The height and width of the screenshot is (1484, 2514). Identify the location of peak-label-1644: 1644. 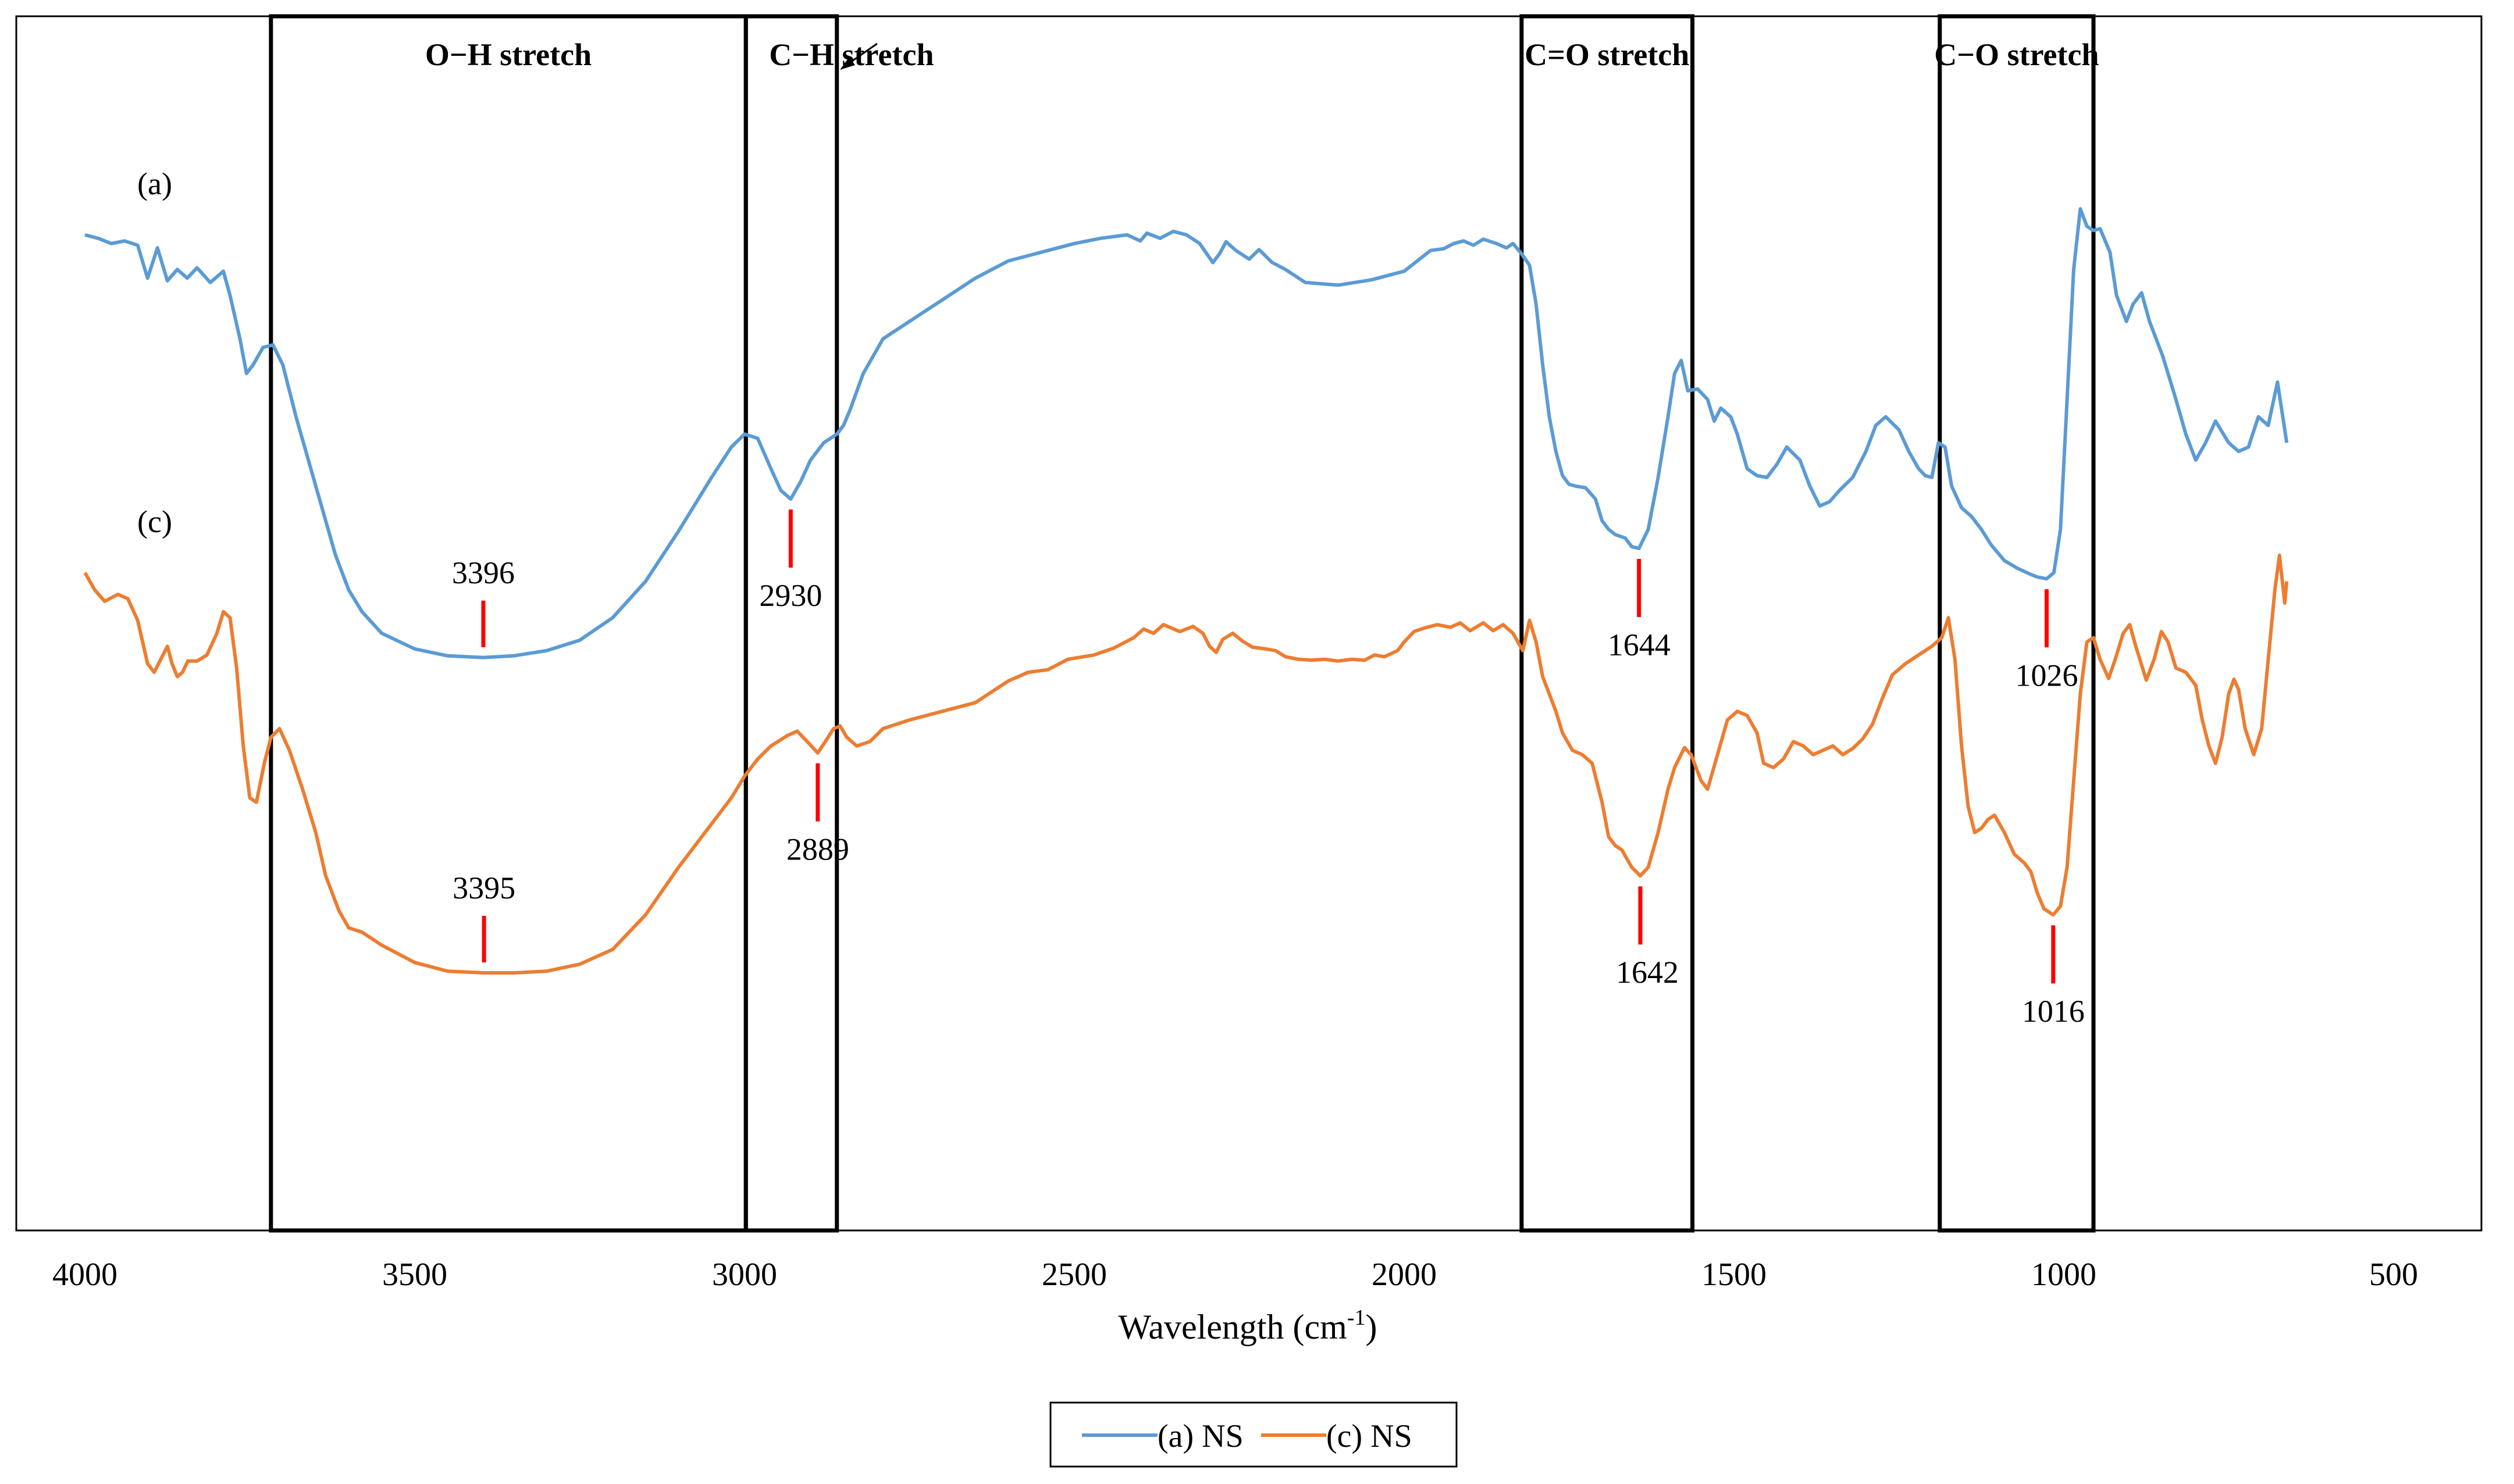
(1639, 644).